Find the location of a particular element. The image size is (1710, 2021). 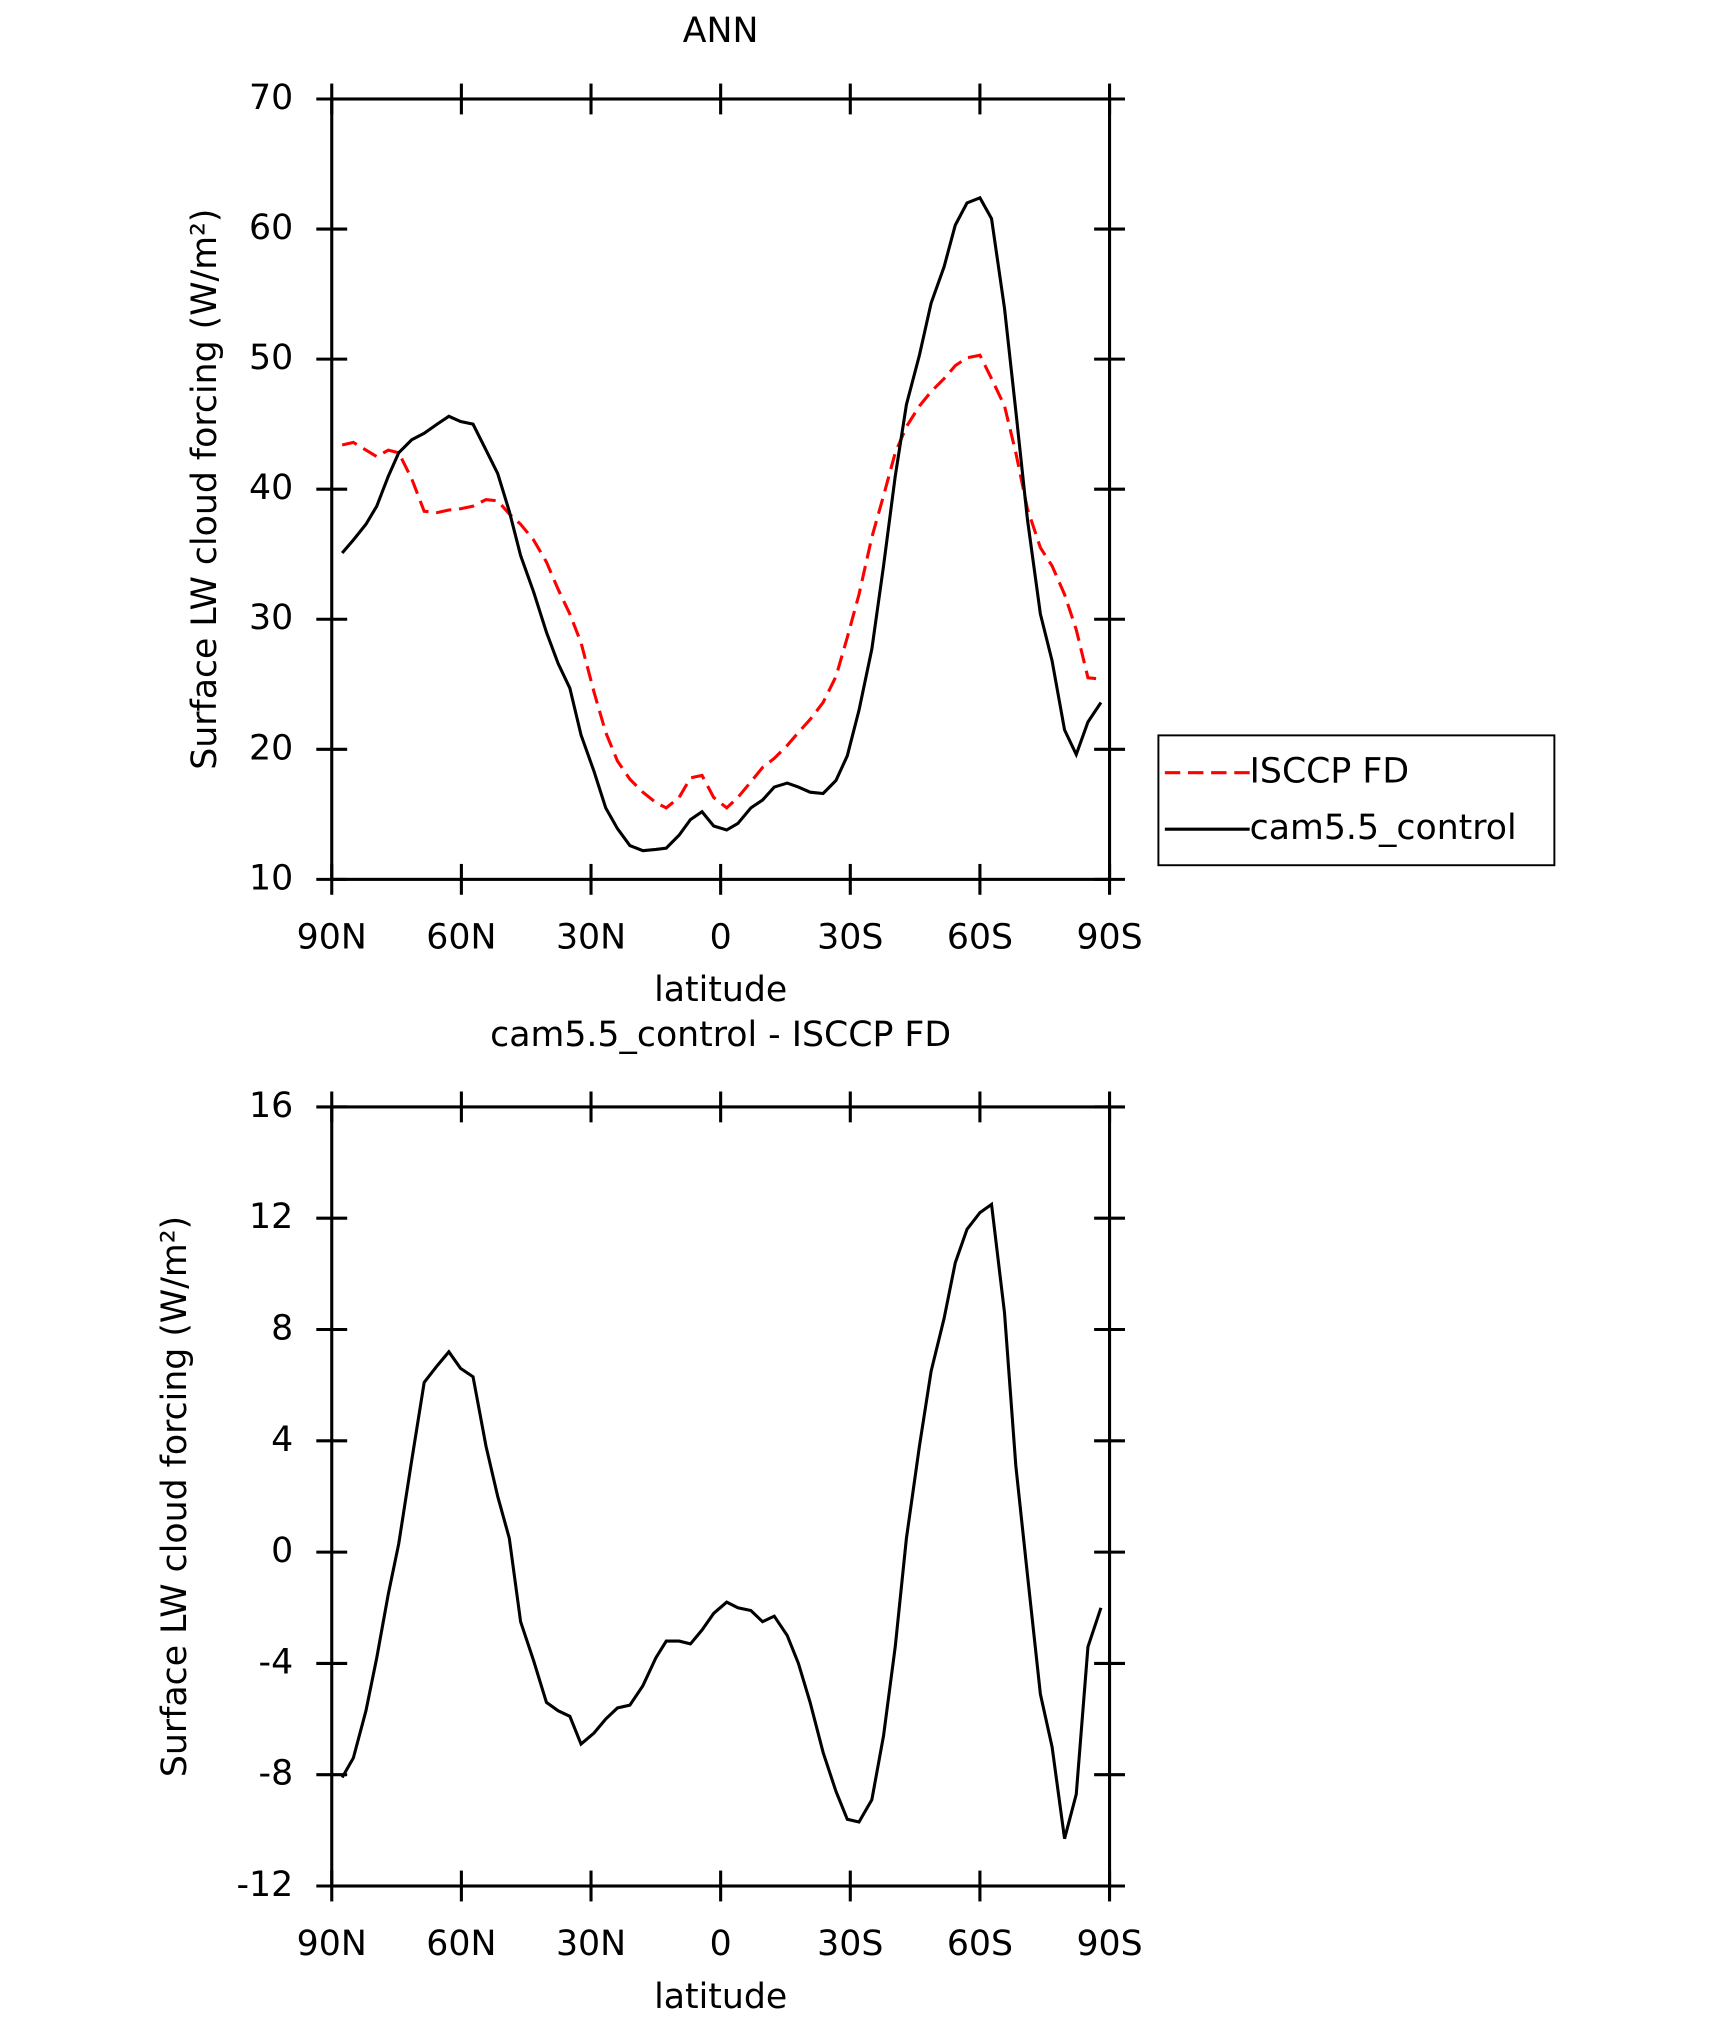

chart-title: ANN is located at coordinates (721, 31).